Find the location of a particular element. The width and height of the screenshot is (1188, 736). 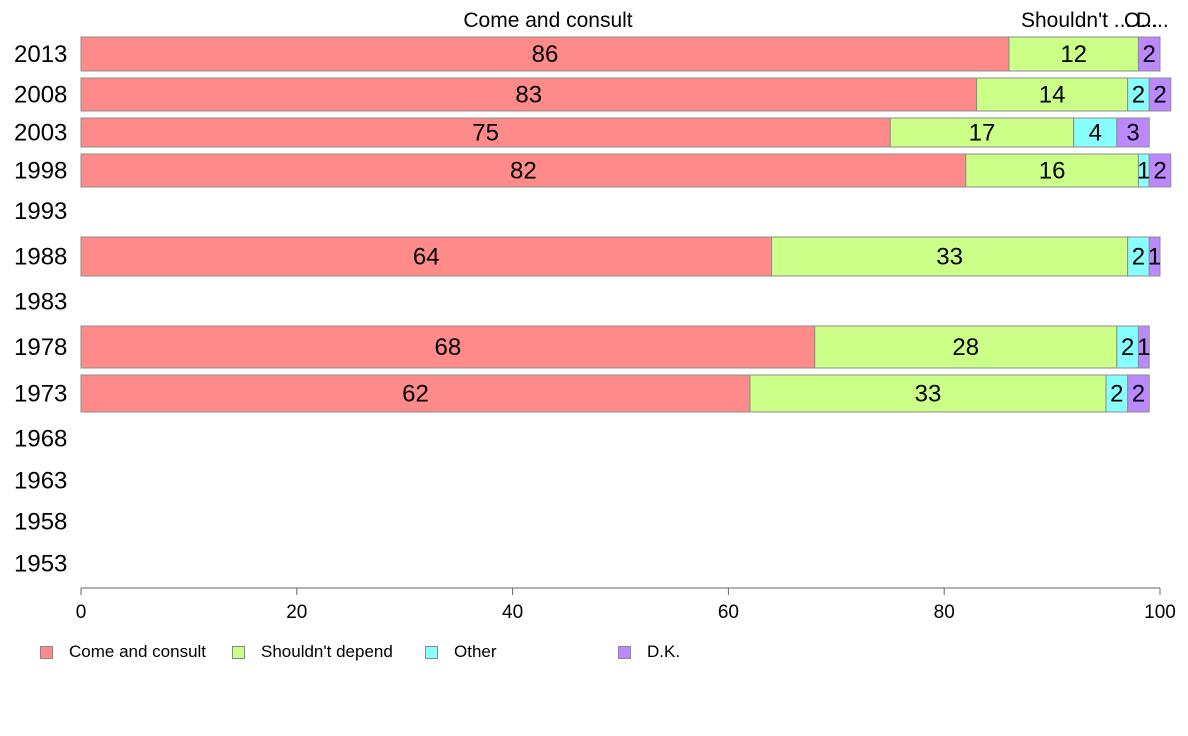

top-series-label: Come and consult is located at coordinates (547, 20).